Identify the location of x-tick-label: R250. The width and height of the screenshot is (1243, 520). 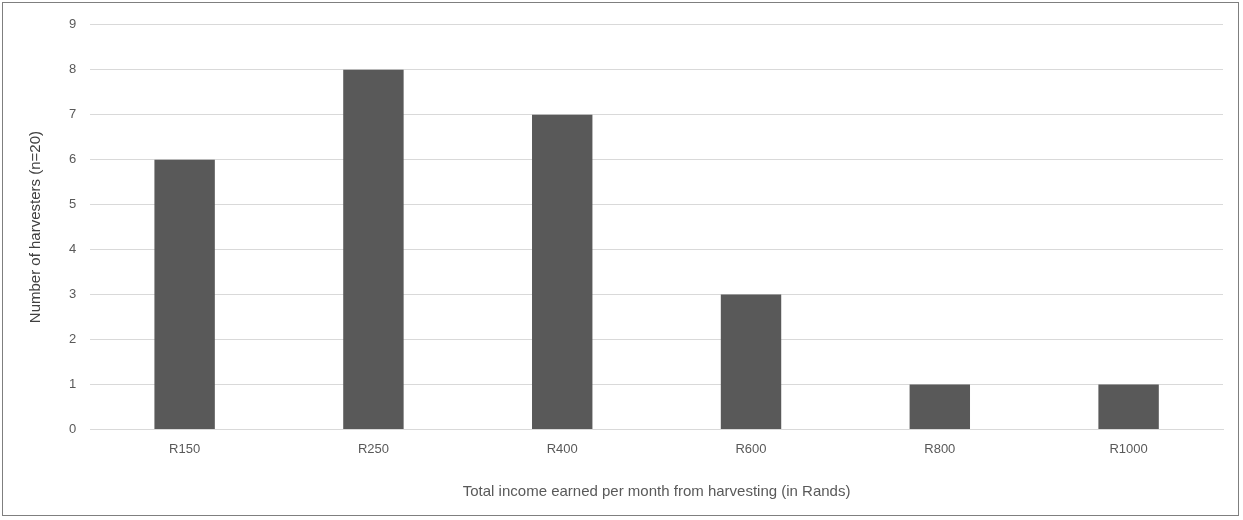
(373, 448).